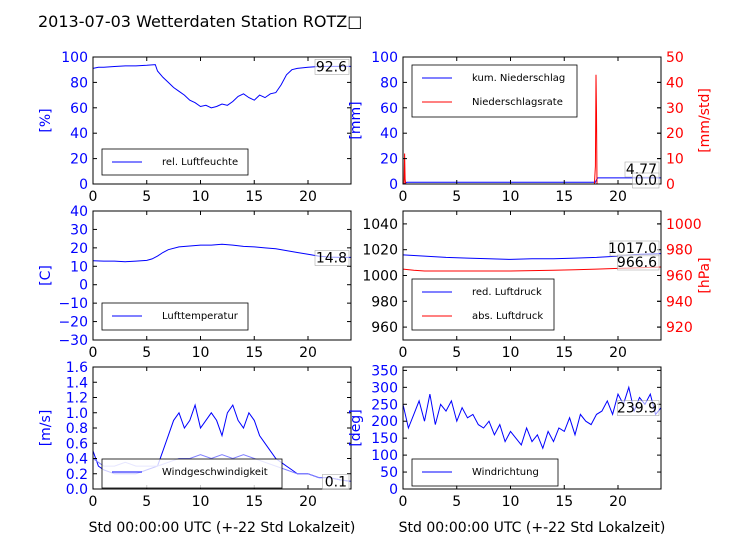  I want to click on current-value-label: 0.0, so click(646, 181).